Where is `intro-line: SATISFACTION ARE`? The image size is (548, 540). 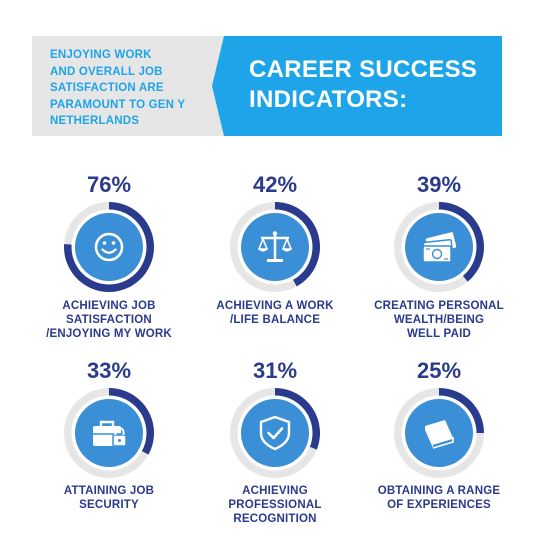 intro-line: SATISFACTION ARE is located at coordinates (107, 88).